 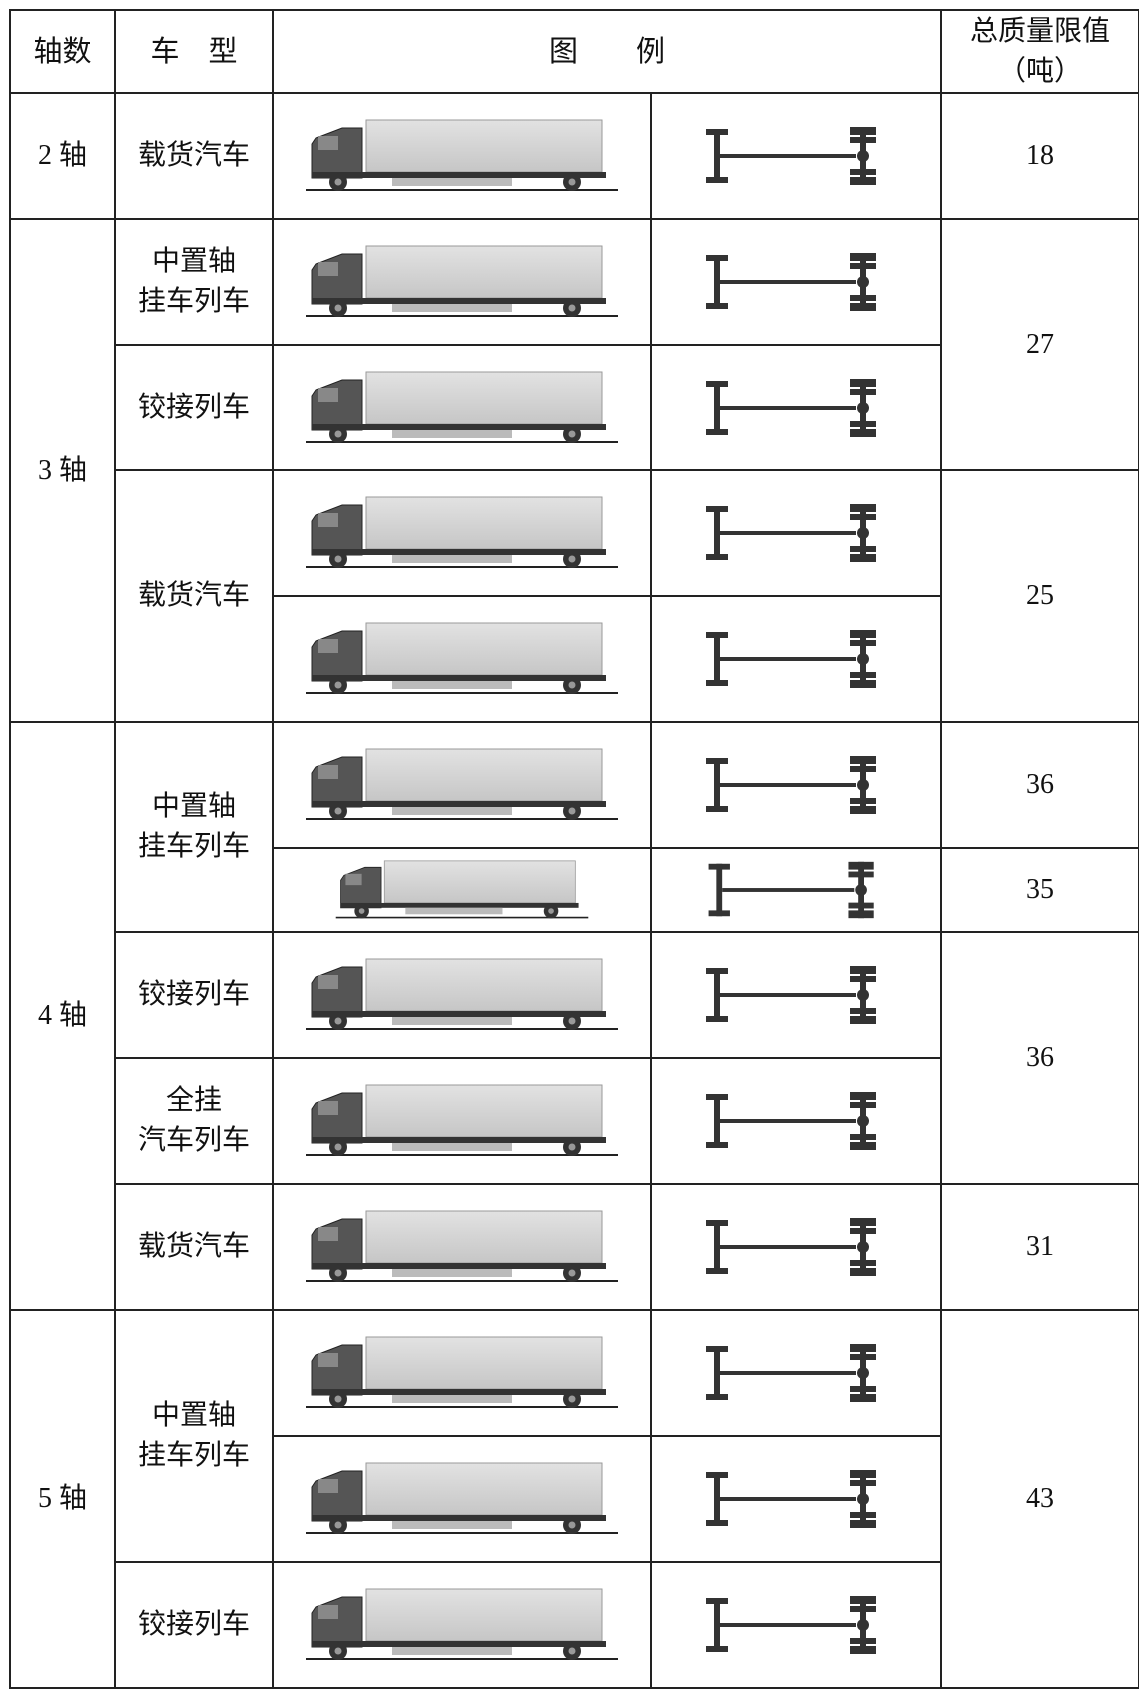 I want to click on header-unit: （吨）, so click(x=1040, y=71).